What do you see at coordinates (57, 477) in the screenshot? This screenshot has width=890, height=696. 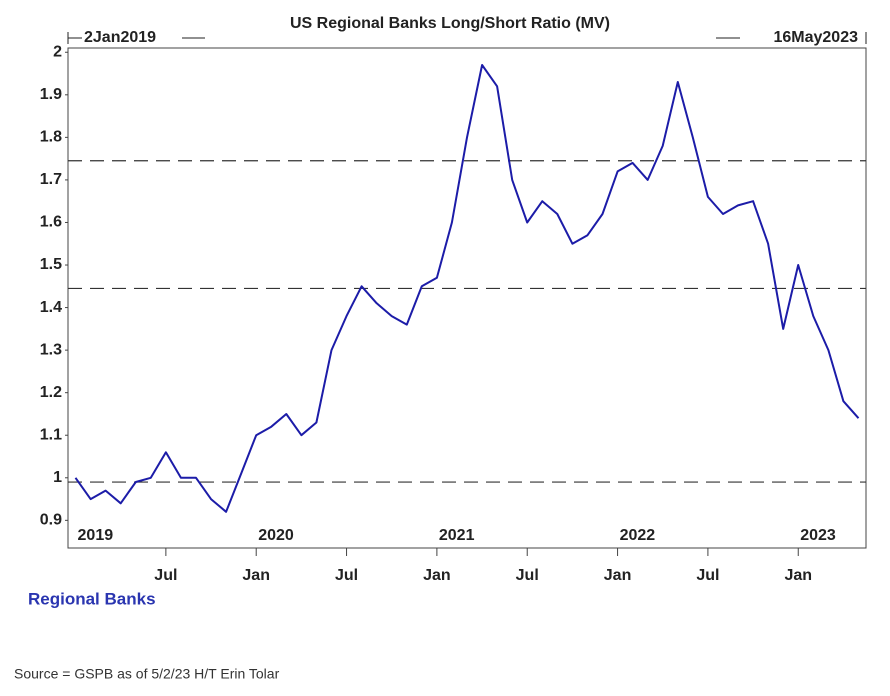 I see `y-tick-label: 1` at bounding box center [57, 477].